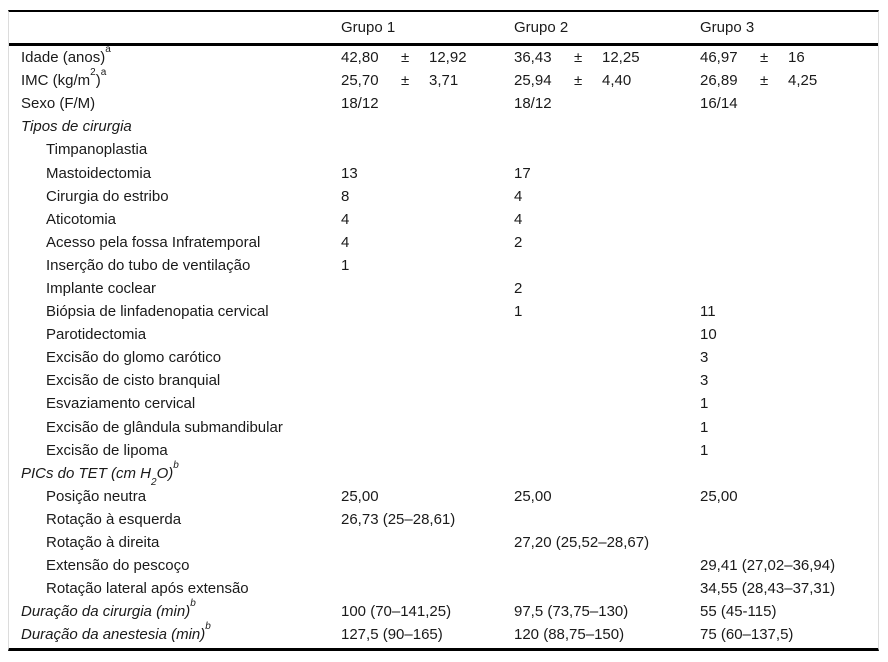 The height and width of the screenshot is (662, 888). Describe the element at coordinates (747, 635) in the screenshot. I see `value-cell-g3: 75 (60–137,5)` at that location.